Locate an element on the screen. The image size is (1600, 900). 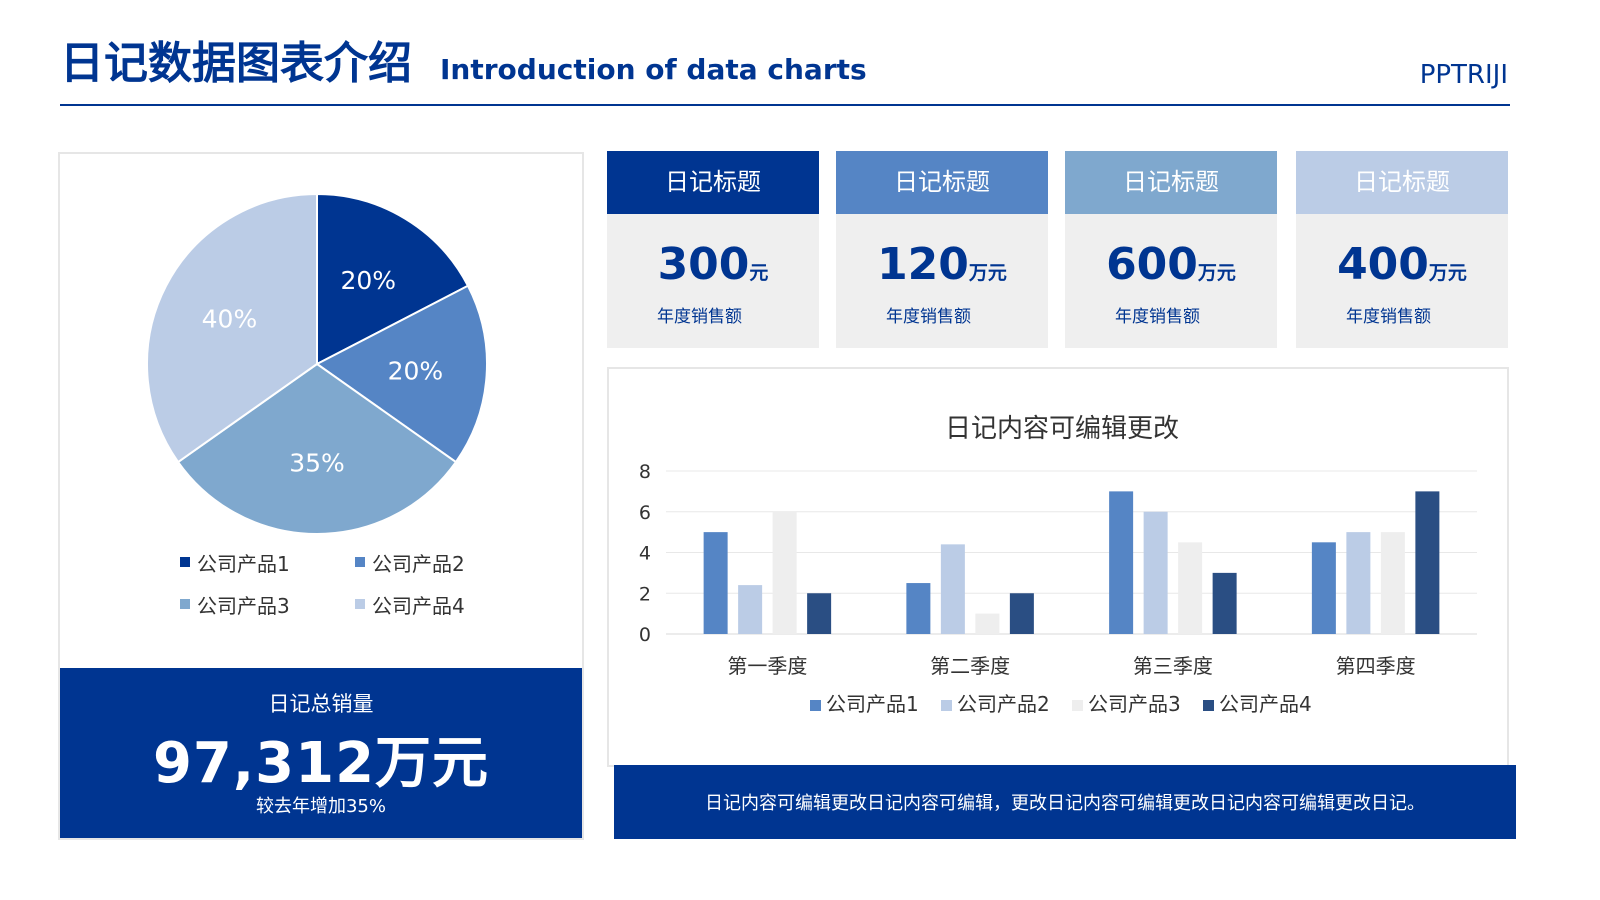
bar-legend-label: 公司产品2 is located at coordinates (1003, 704).